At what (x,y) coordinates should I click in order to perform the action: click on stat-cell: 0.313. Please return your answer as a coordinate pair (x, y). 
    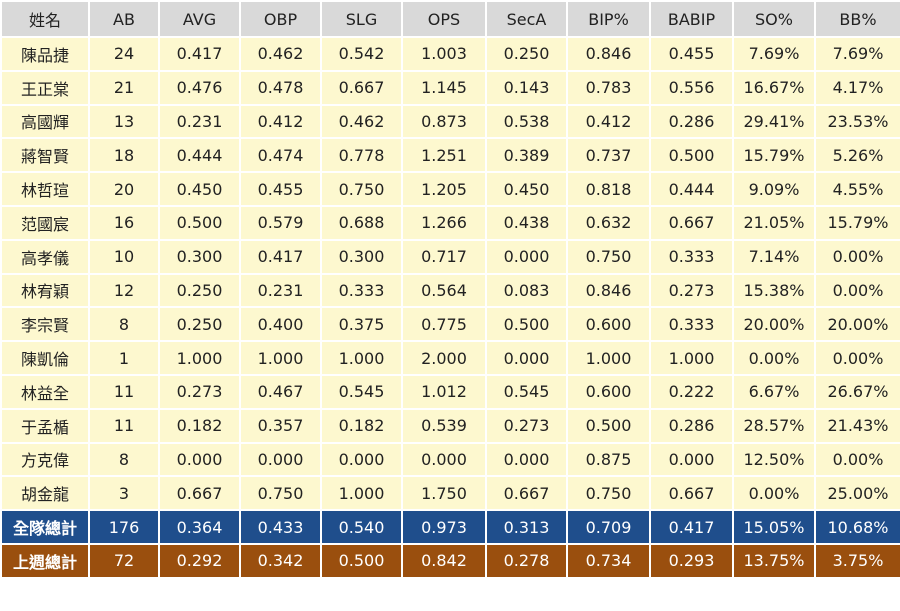
    Looking at the image, I should click on (526, 527).